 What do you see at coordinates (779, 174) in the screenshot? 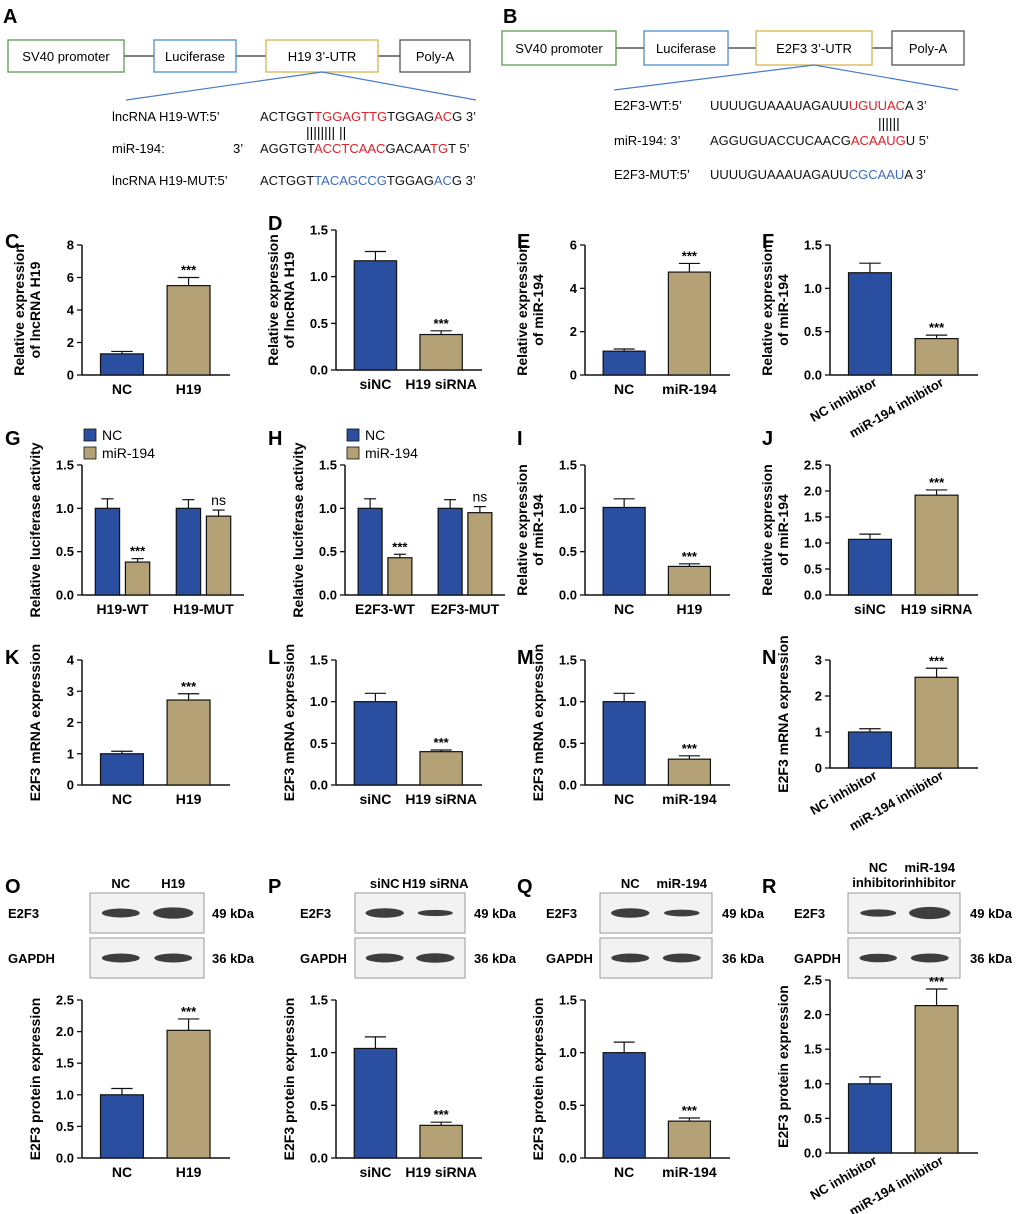
I see `sequence-segment: UUUUGUAAAUAGAUU` at bounding box center [779, 174].